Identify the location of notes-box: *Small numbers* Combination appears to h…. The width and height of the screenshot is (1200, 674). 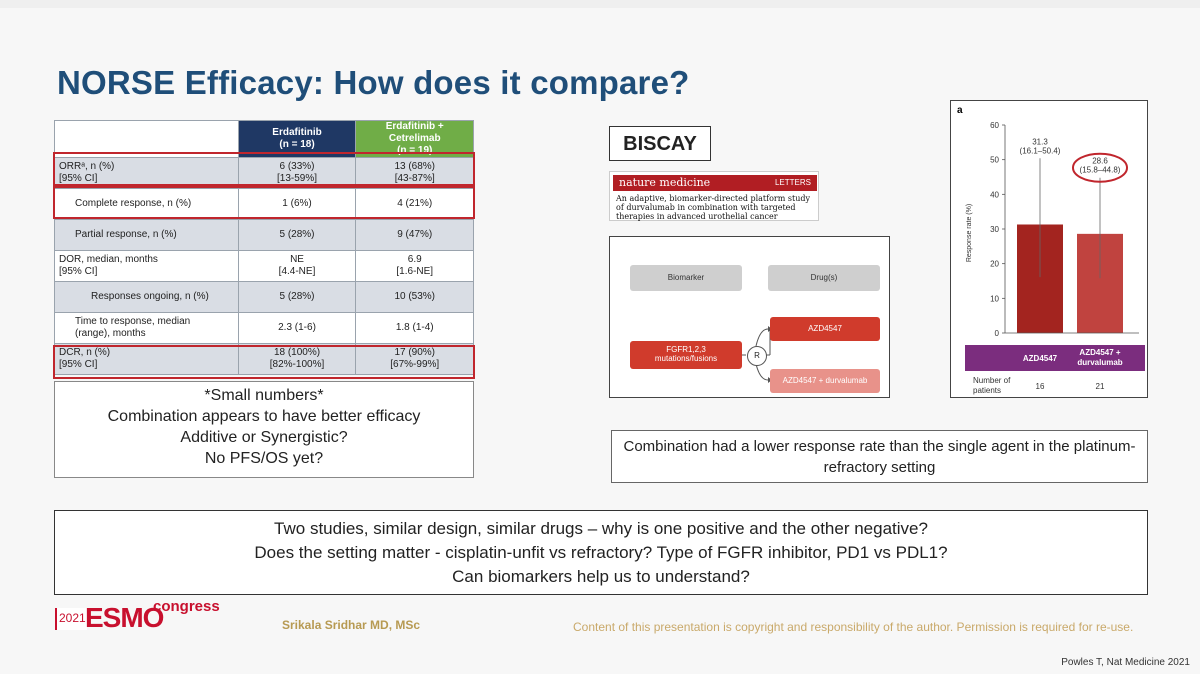
(264, 429).